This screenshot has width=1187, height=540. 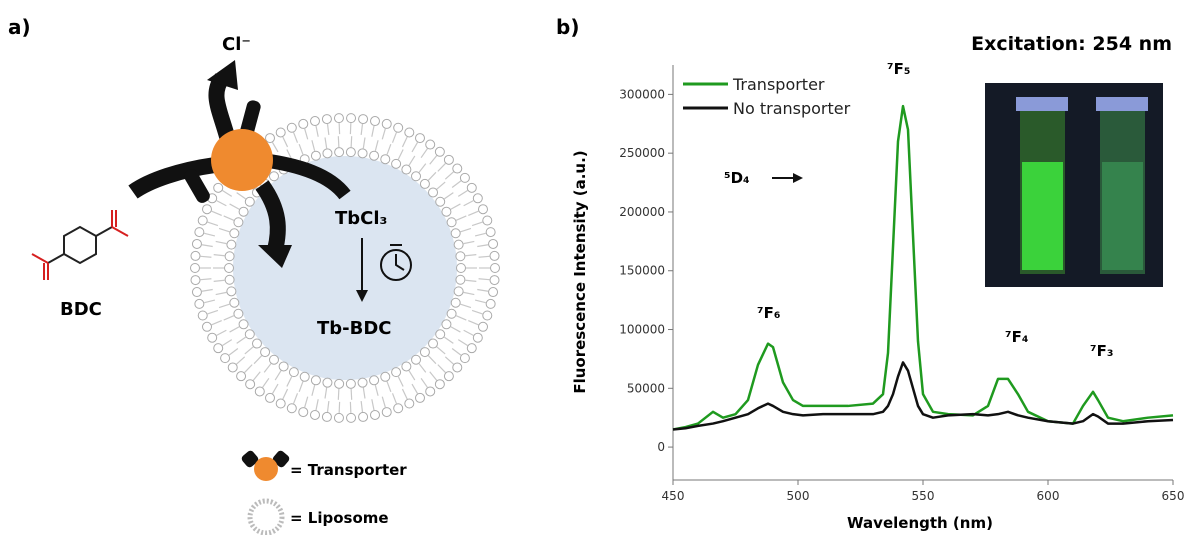 I want to click on y-tick-label: 0, so click(x=661, y=447).